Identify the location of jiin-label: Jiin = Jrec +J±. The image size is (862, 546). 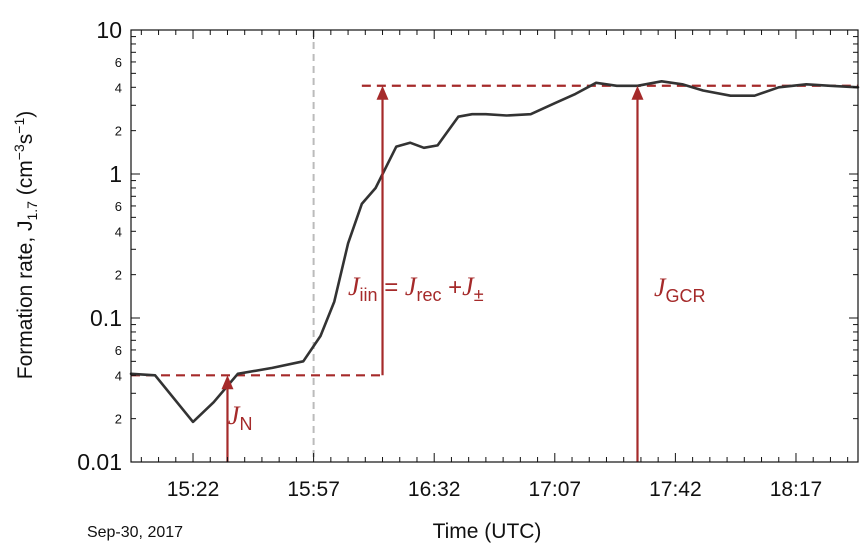
(416, 288).